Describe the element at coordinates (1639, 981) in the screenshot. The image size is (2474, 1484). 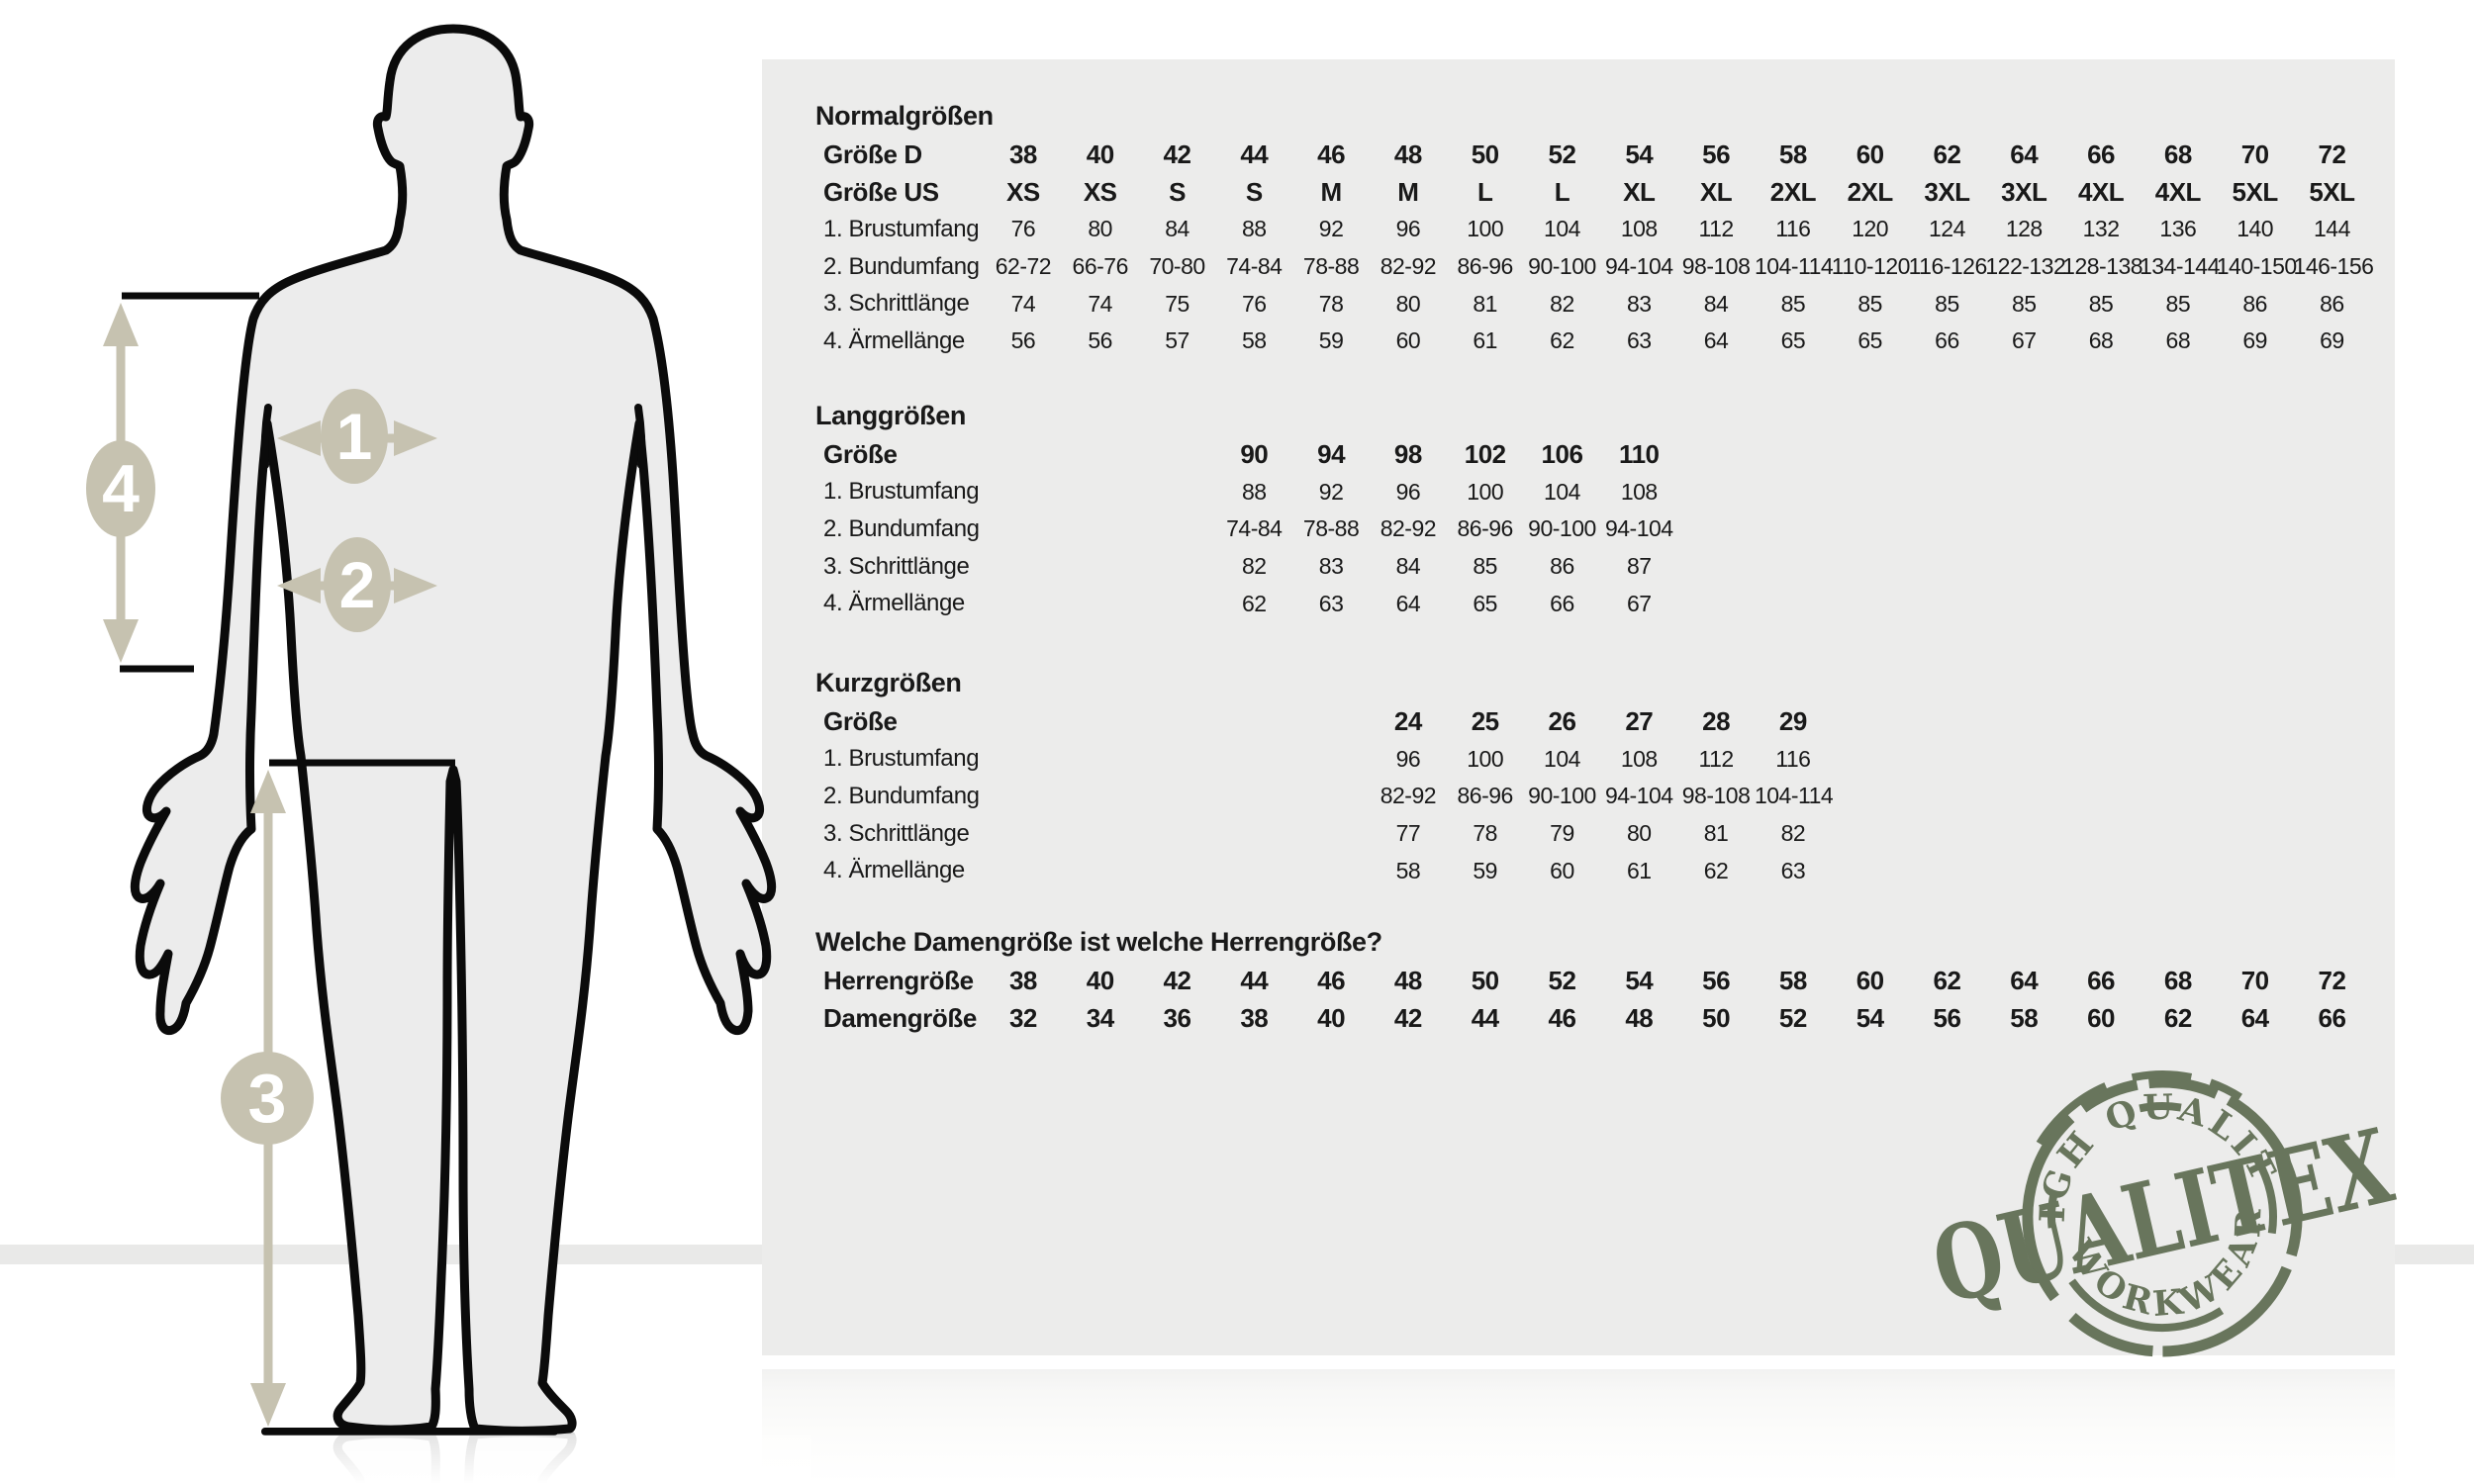
I see `cell-value: 54` at that location.